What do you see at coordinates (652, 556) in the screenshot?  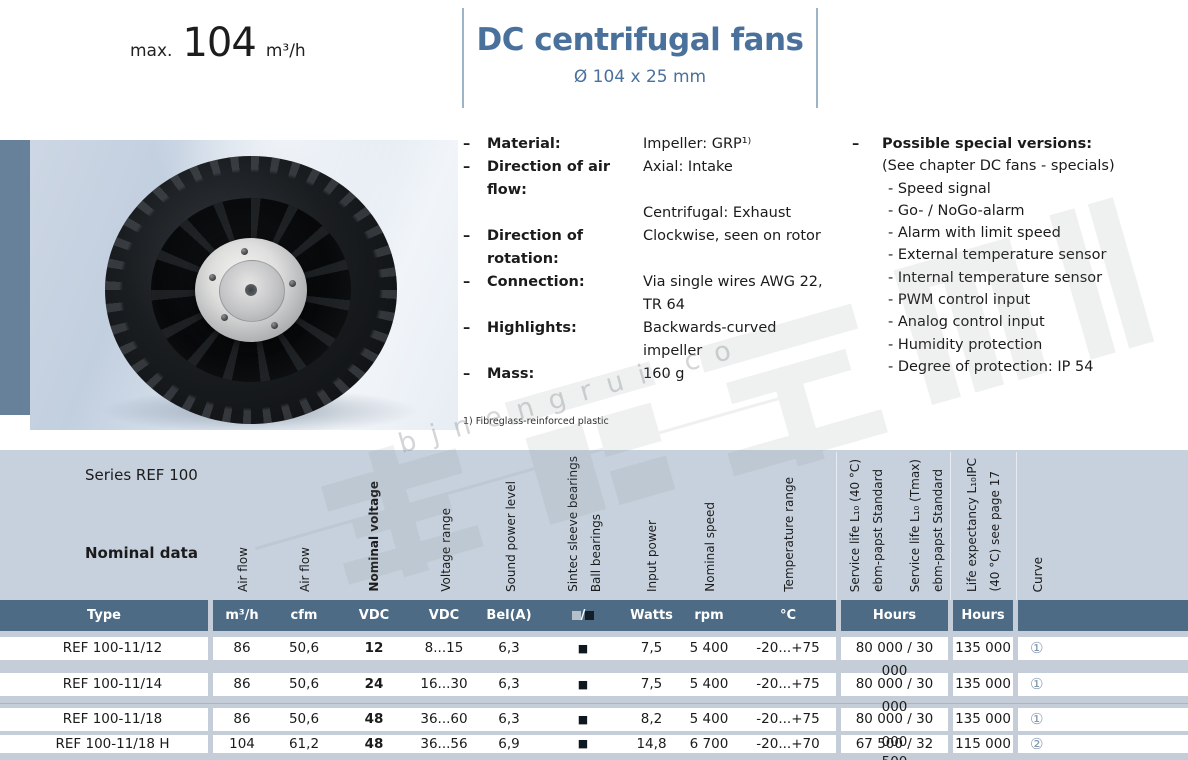 I see `rotated-label: Input power` at bounding box center [652, 556].